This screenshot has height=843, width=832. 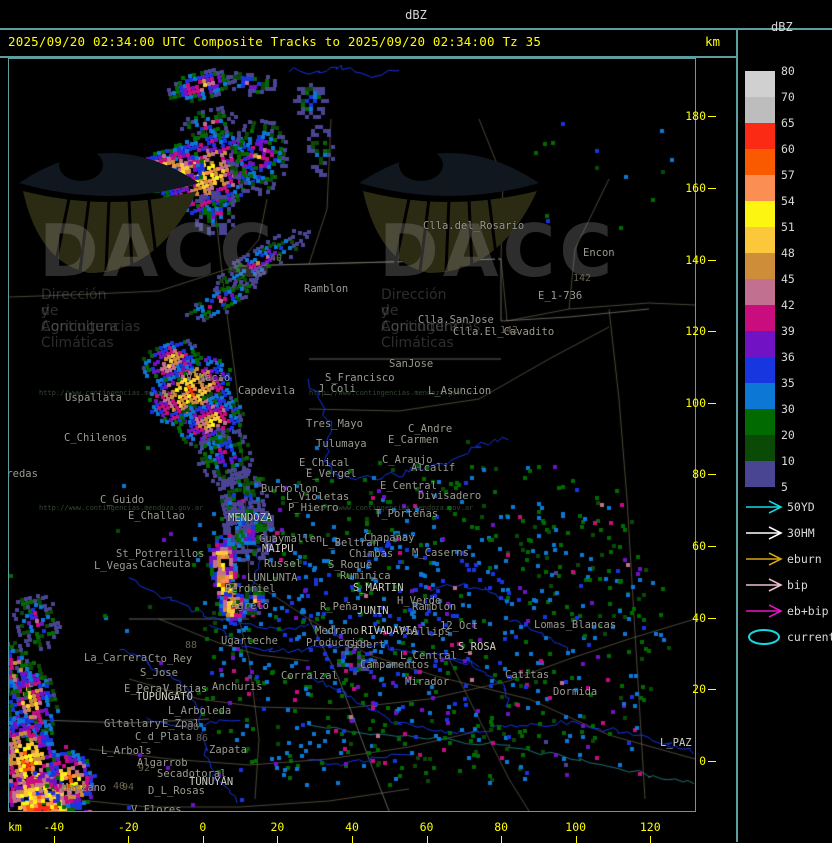 What do you see at coordinates (202, 738) in the screenshot?
I see `map-route-label: 86` at bounding box center [202, 738].